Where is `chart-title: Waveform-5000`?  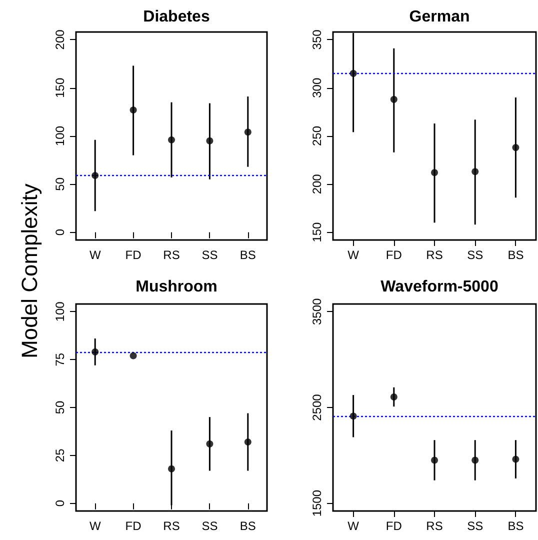
chart-title: Waveform-5000 is located at coordinates (439, 287).